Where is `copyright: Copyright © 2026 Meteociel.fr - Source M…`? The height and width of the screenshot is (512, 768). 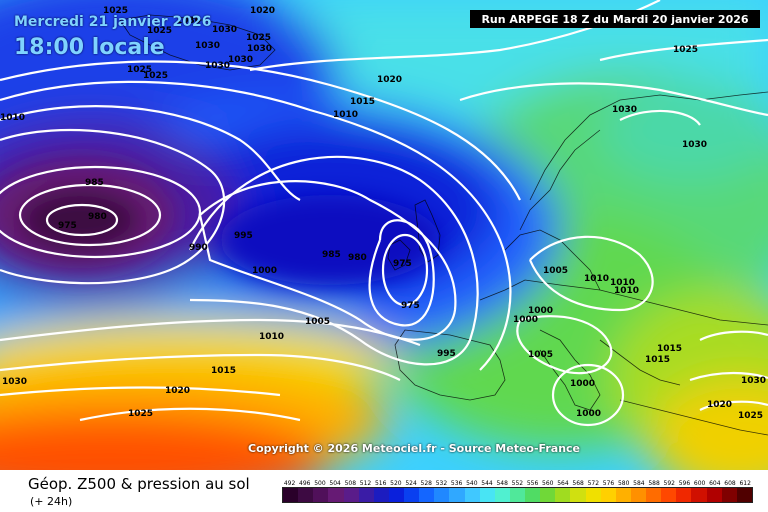 copyright: Copyright © 2026 Meteociel.fr - Source M… is located at coordinates (414, 448).